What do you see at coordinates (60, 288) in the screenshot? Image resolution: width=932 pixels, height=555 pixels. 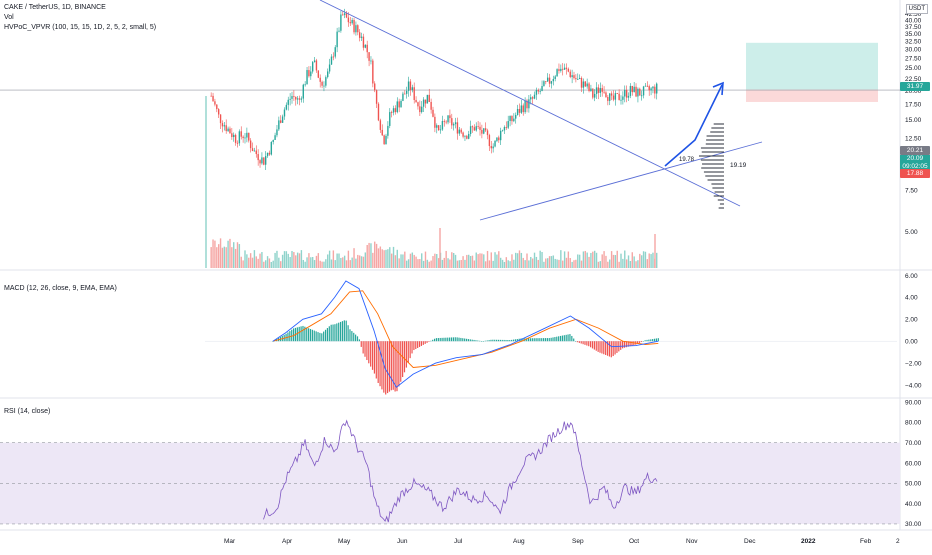 I see `macd-legend: MACD (12, 26, close, 9, EMA, EMA)` at bounding box center [60, 288].